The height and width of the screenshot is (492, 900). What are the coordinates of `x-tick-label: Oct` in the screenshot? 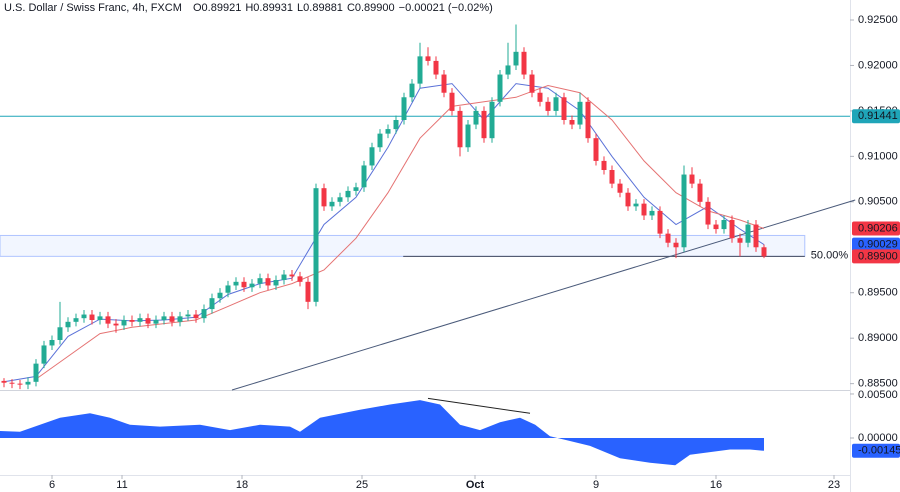 It's located at (475, 485).